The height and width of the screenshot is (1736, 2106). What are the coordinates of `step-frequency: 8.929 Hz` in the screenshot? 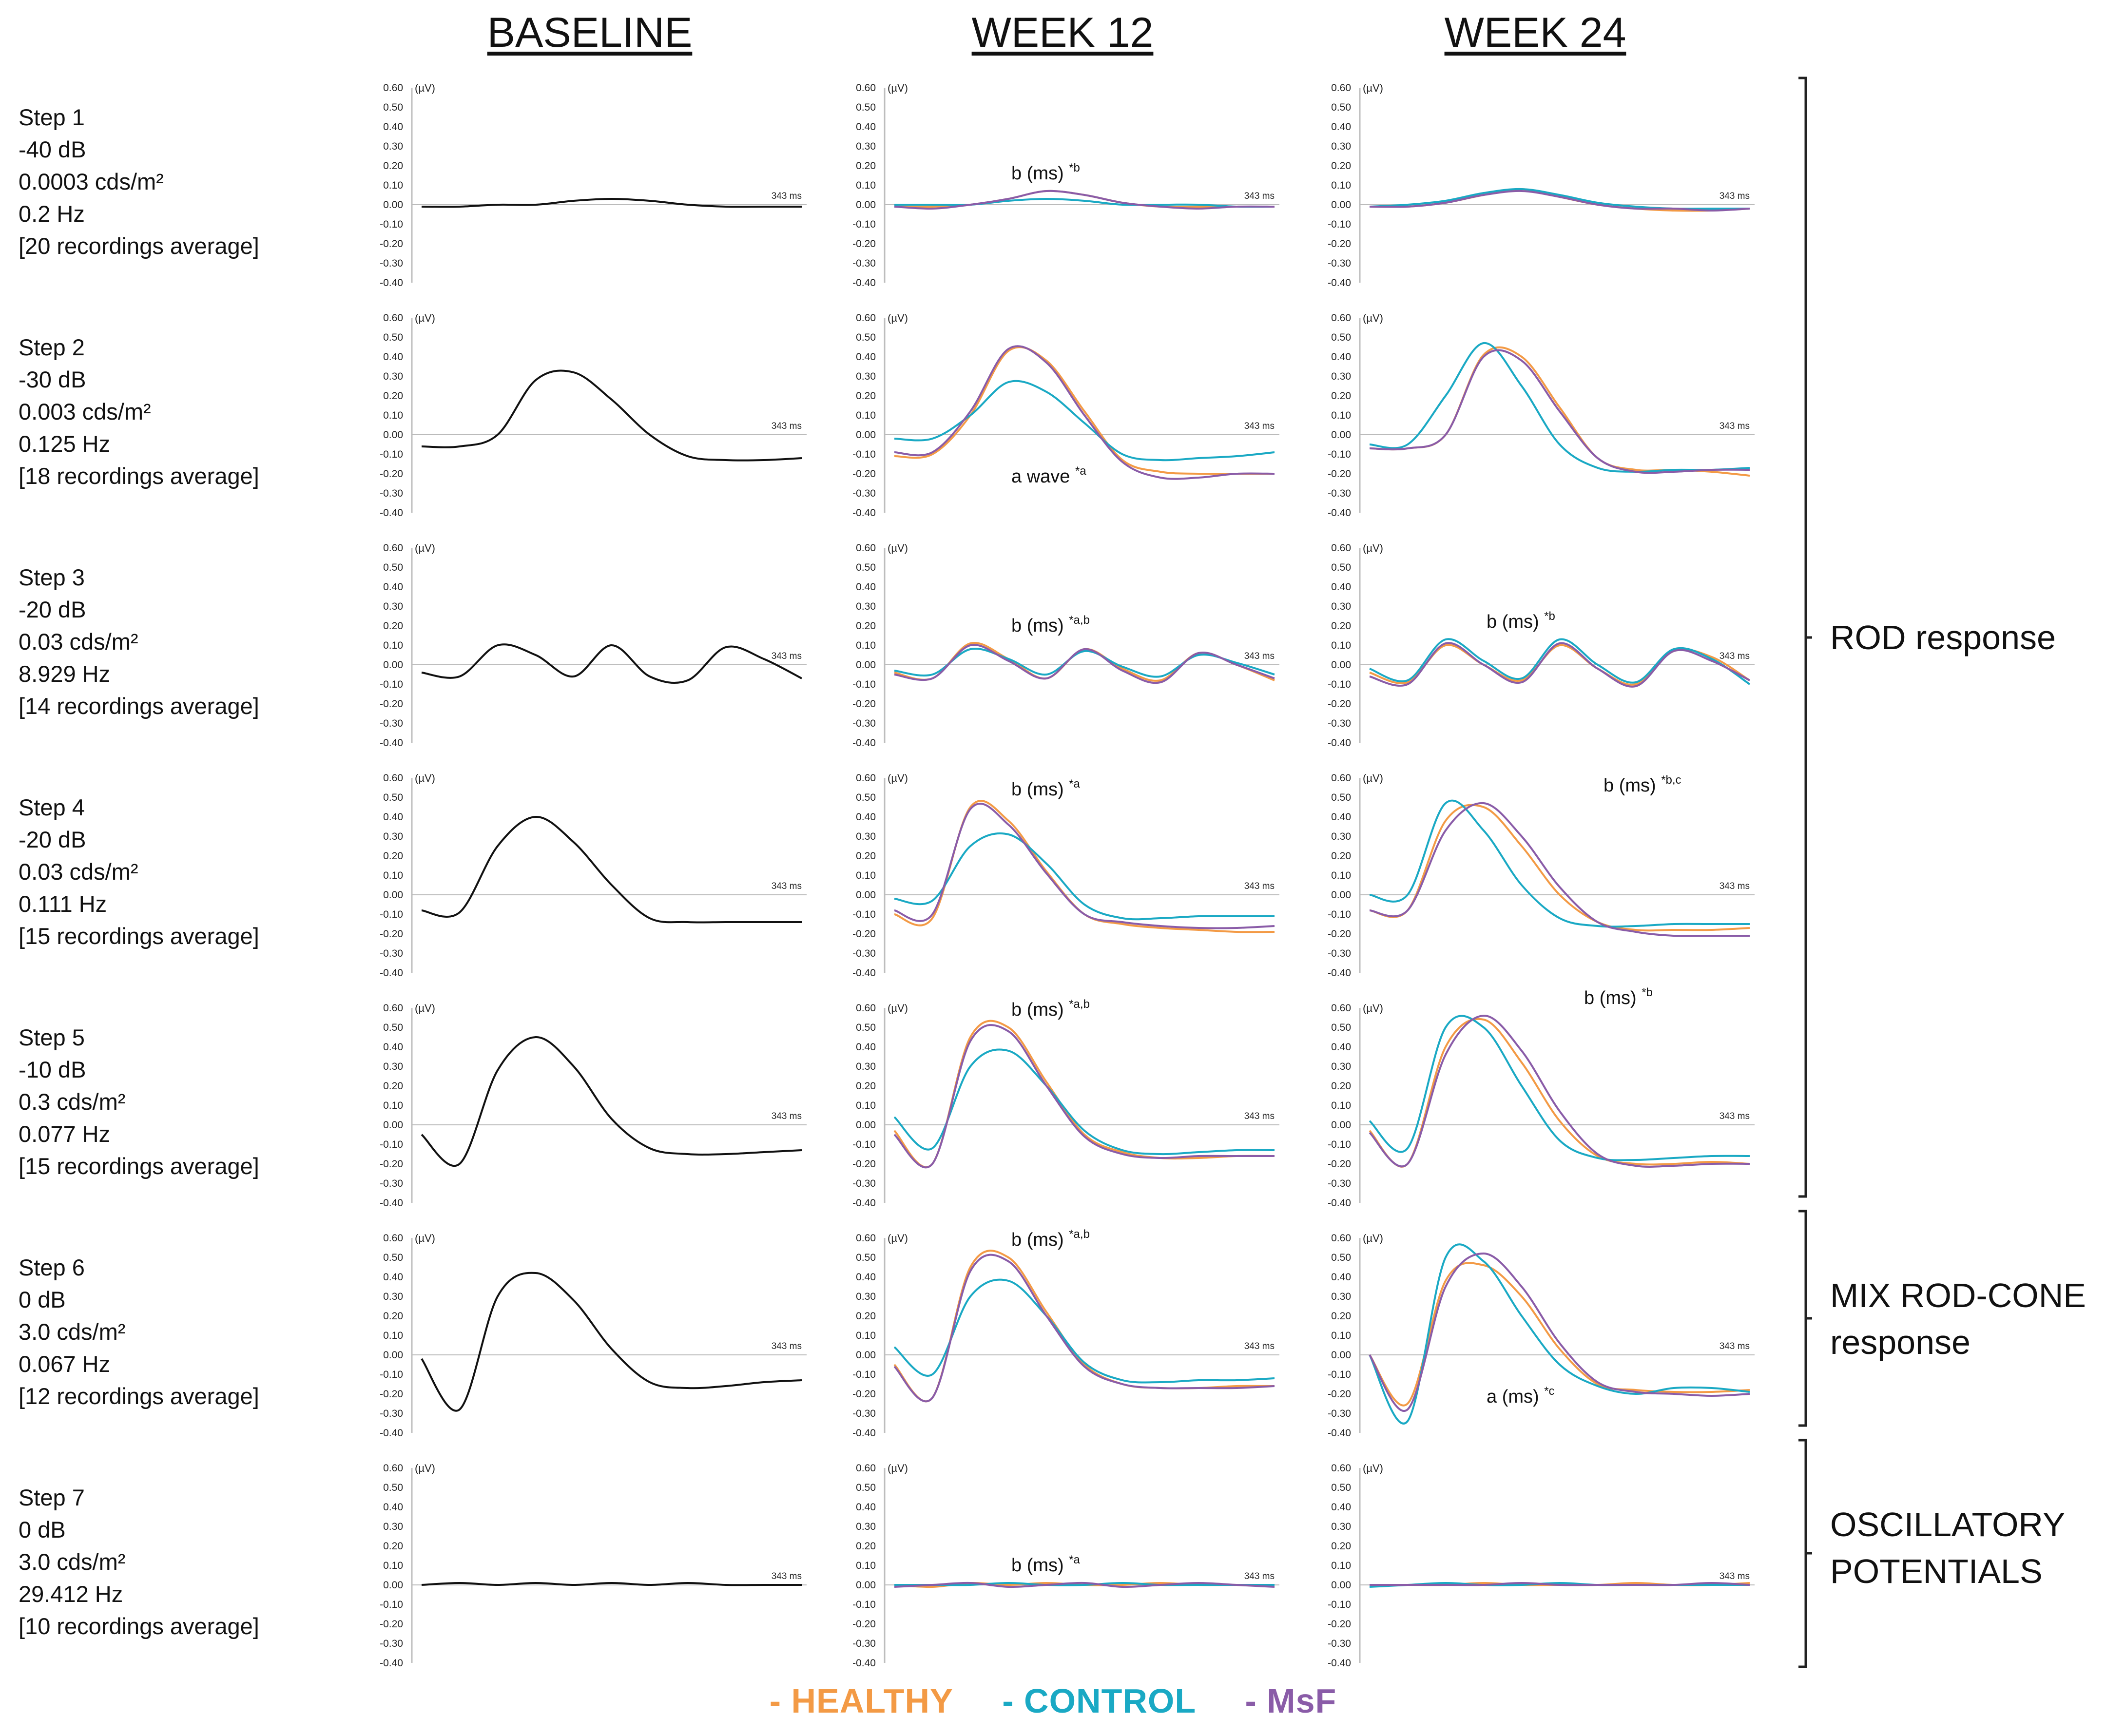 It's located at (65, 674).